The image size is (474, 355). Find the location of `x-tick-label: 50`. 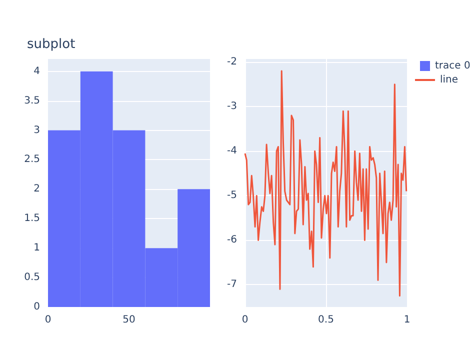

x-tick-label: 50 is located at coordinates (129, 320).